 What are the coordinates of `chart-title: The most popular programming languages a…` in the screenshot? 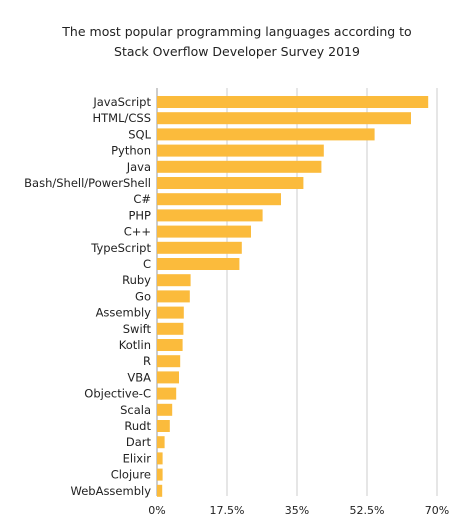 It's located at (237, 42).